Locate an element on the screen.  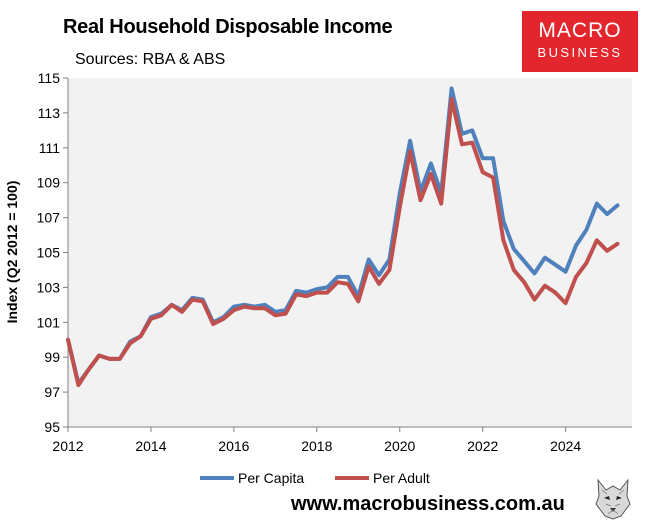
macrobusiness-logo: MACRO BUSINESS is located at coordinates (580, 41).